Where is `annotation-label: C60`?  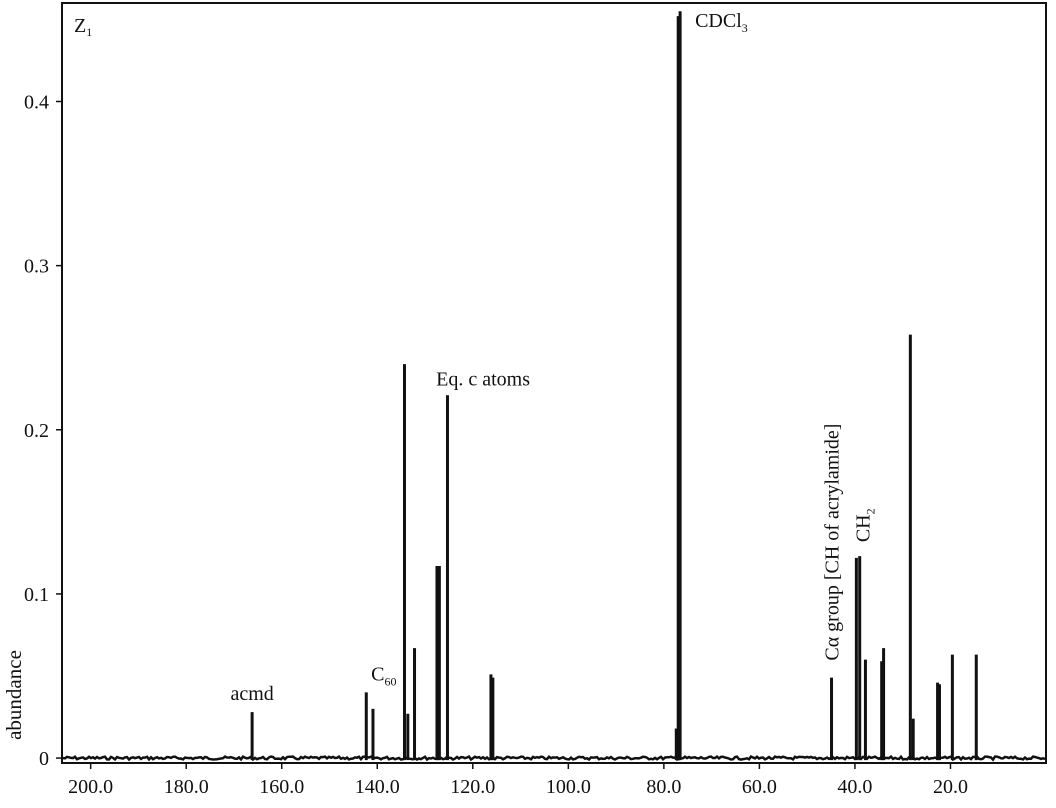
annotation-label: C60 is located at coordinates (383, 675).